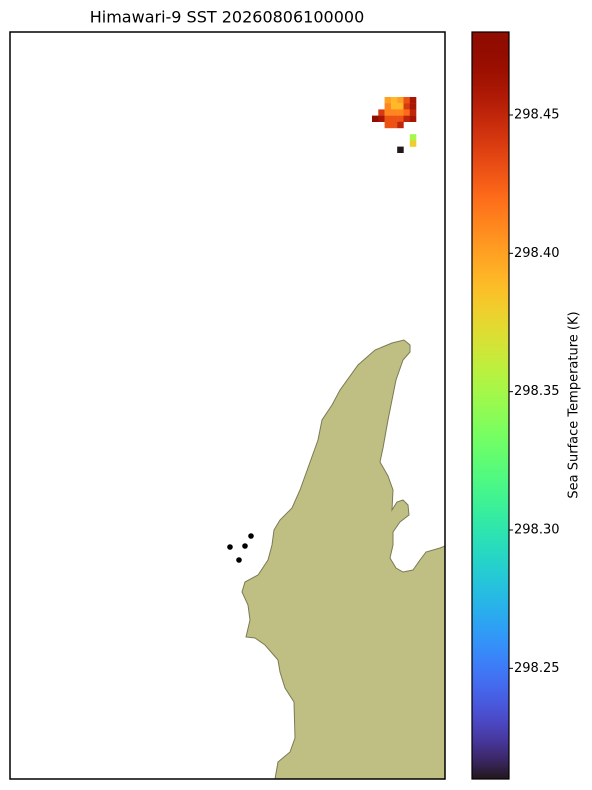  What do you see at coordinates (537, 115) in the screenshot?
I see `colorbar-tick-label: 298.45` at bounding box center [537, 115].